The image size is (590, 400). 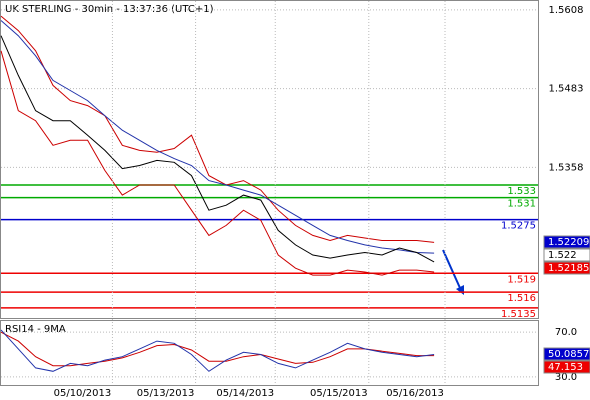 What do you see at coordinates (166, 393) in the screenshot?
I see `x-tick-label: 05/13/2013` at bounding box center [166, 393].